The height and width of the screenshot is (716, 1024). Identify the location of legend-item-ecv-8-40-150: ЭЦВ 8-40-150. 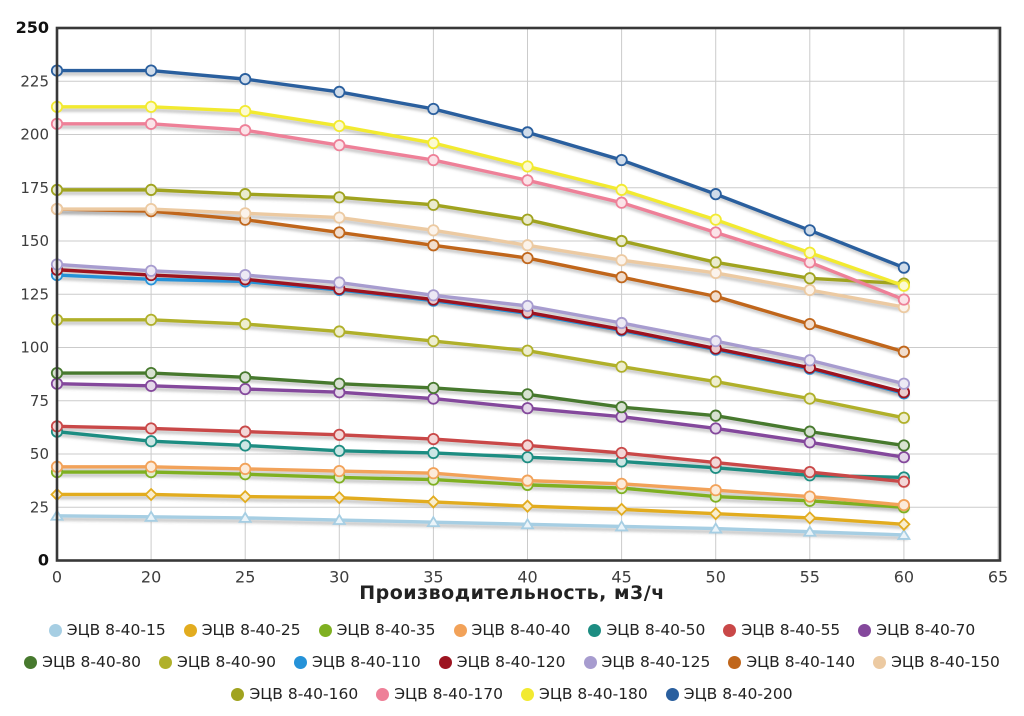
(936, 662).